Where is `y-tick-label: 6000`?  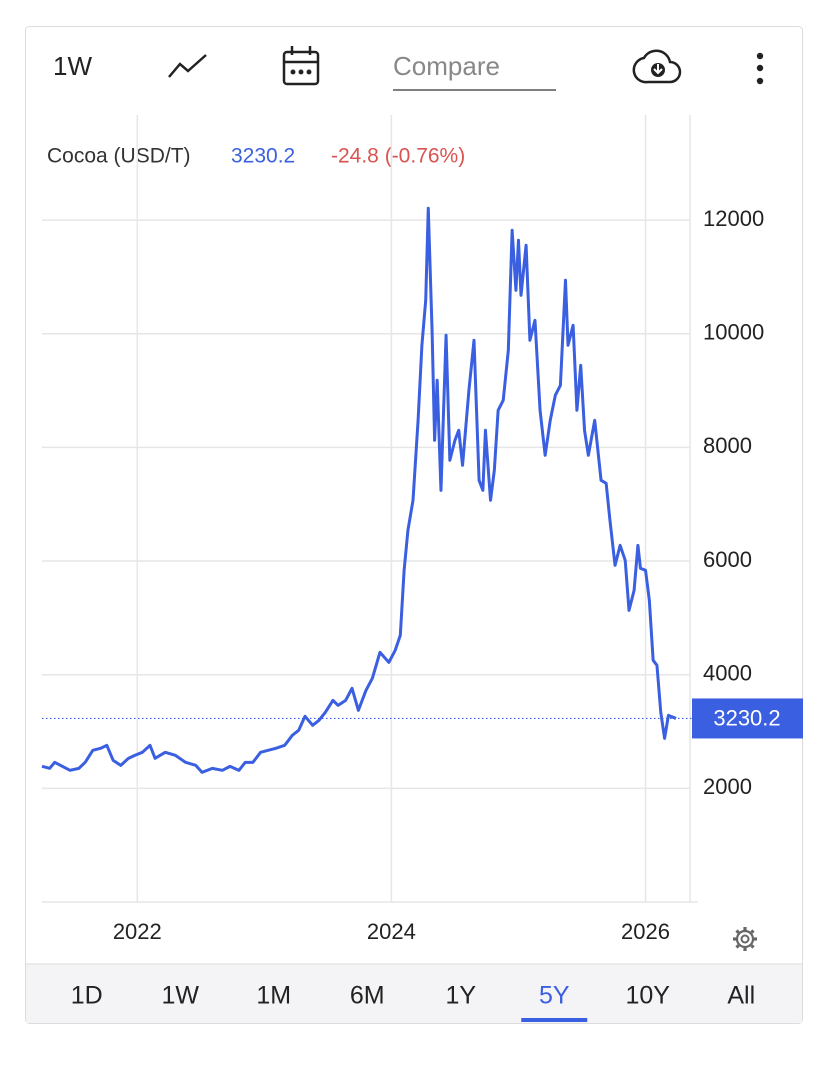
y-tick-label: 6000 is located at coordinates (727, 559).